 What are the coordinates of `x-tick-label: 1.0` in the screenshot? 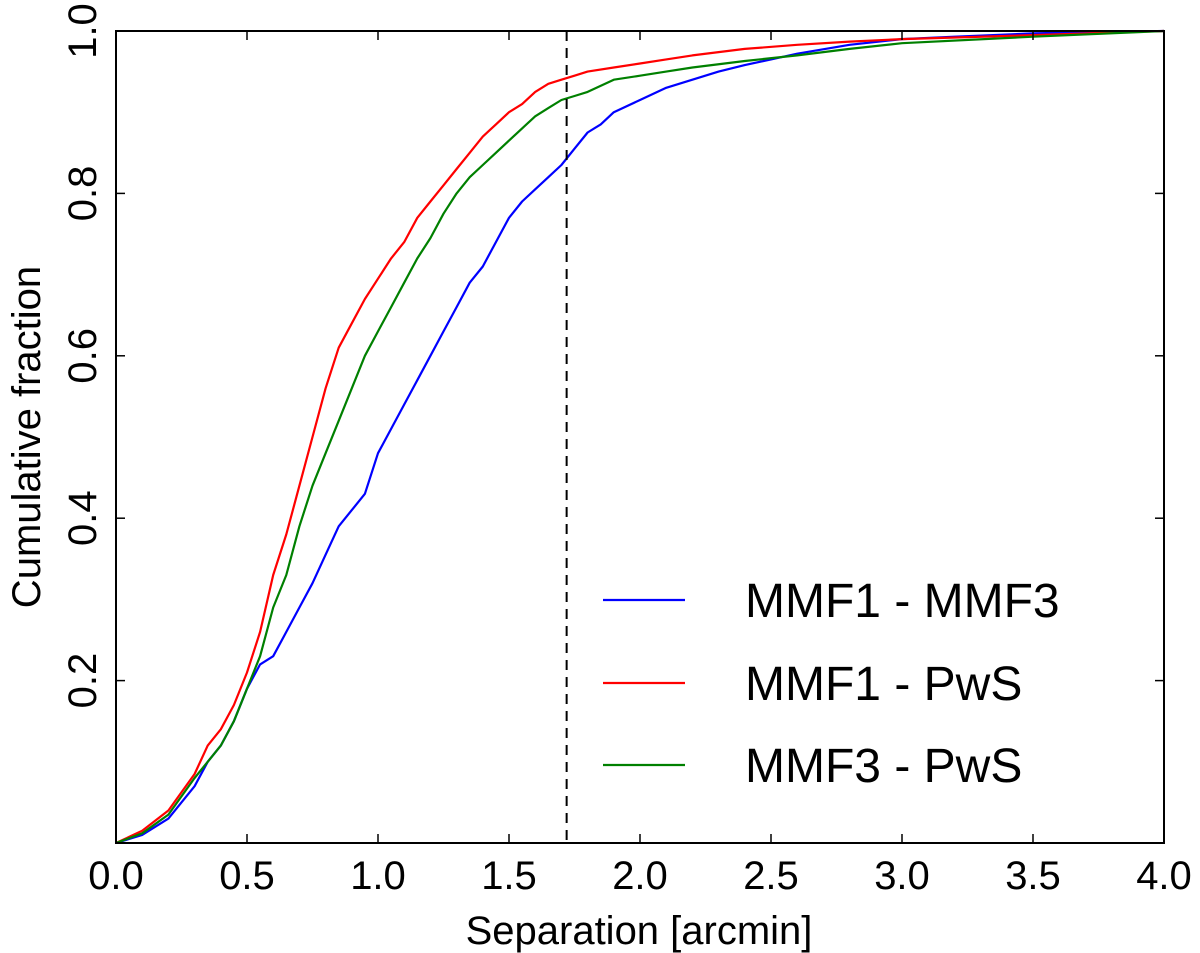 It's located at (378, 876).